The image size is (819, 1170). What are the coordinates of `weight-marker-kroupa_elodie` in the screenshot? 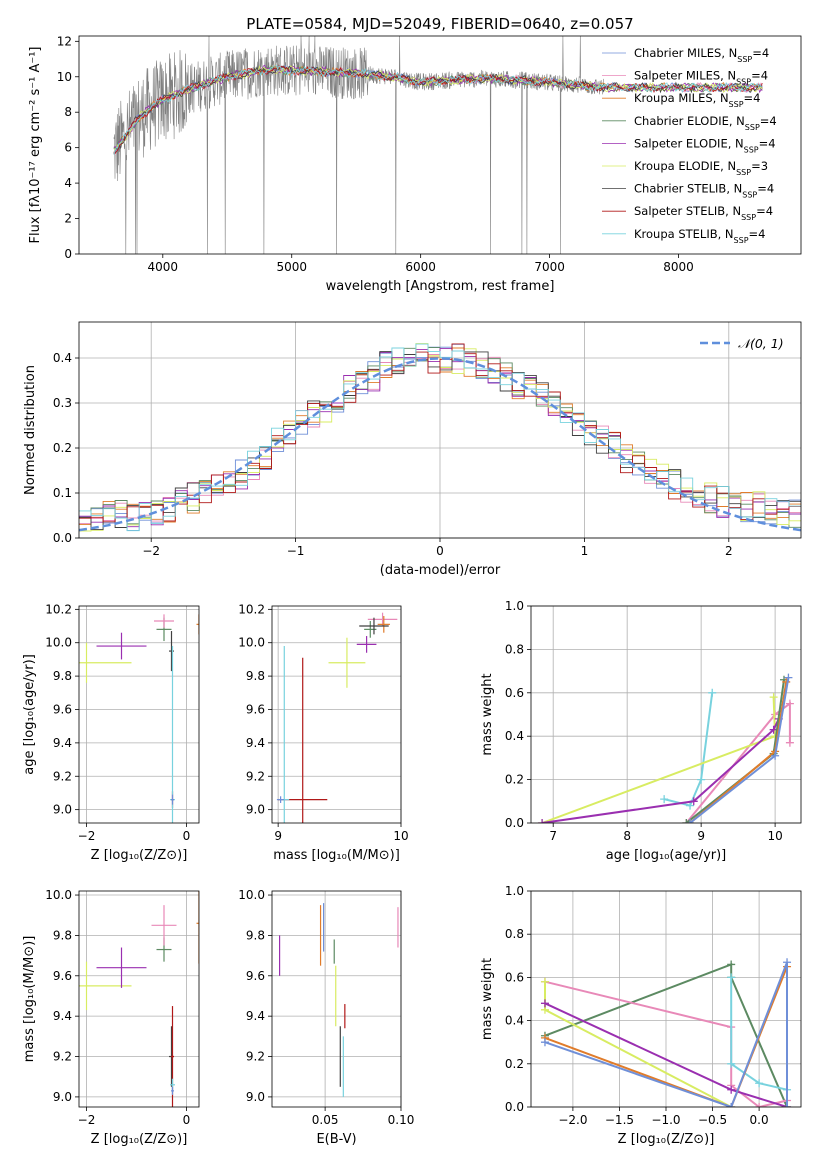 It's located at (773, 697).